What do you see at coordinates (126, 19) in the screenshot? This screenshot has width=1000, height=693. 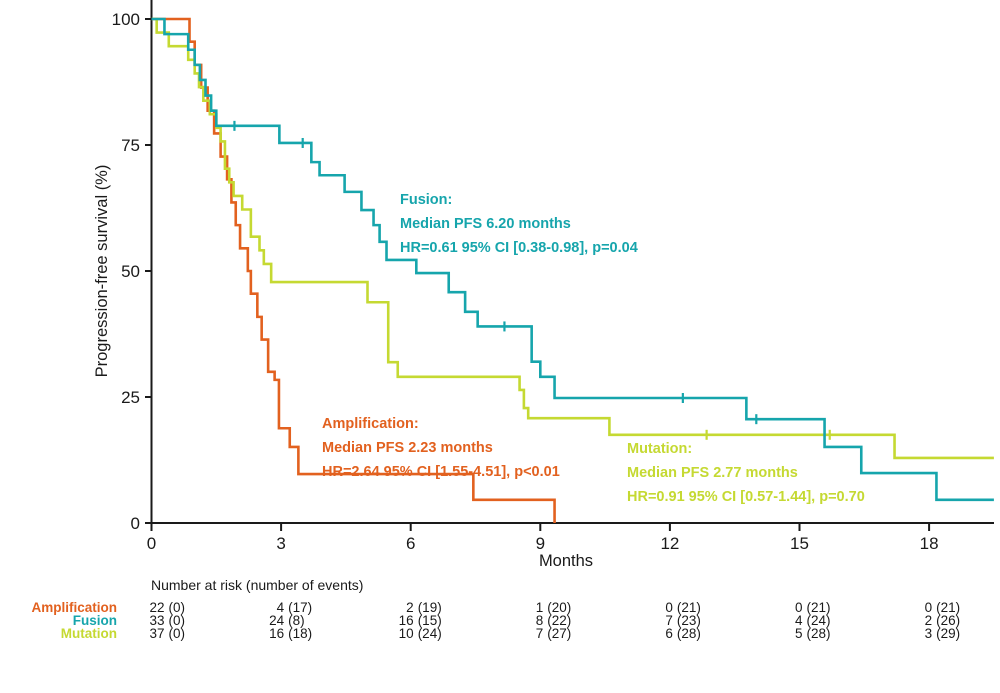 I see `y-tick-label: 100` at bounding box center [126, 19].